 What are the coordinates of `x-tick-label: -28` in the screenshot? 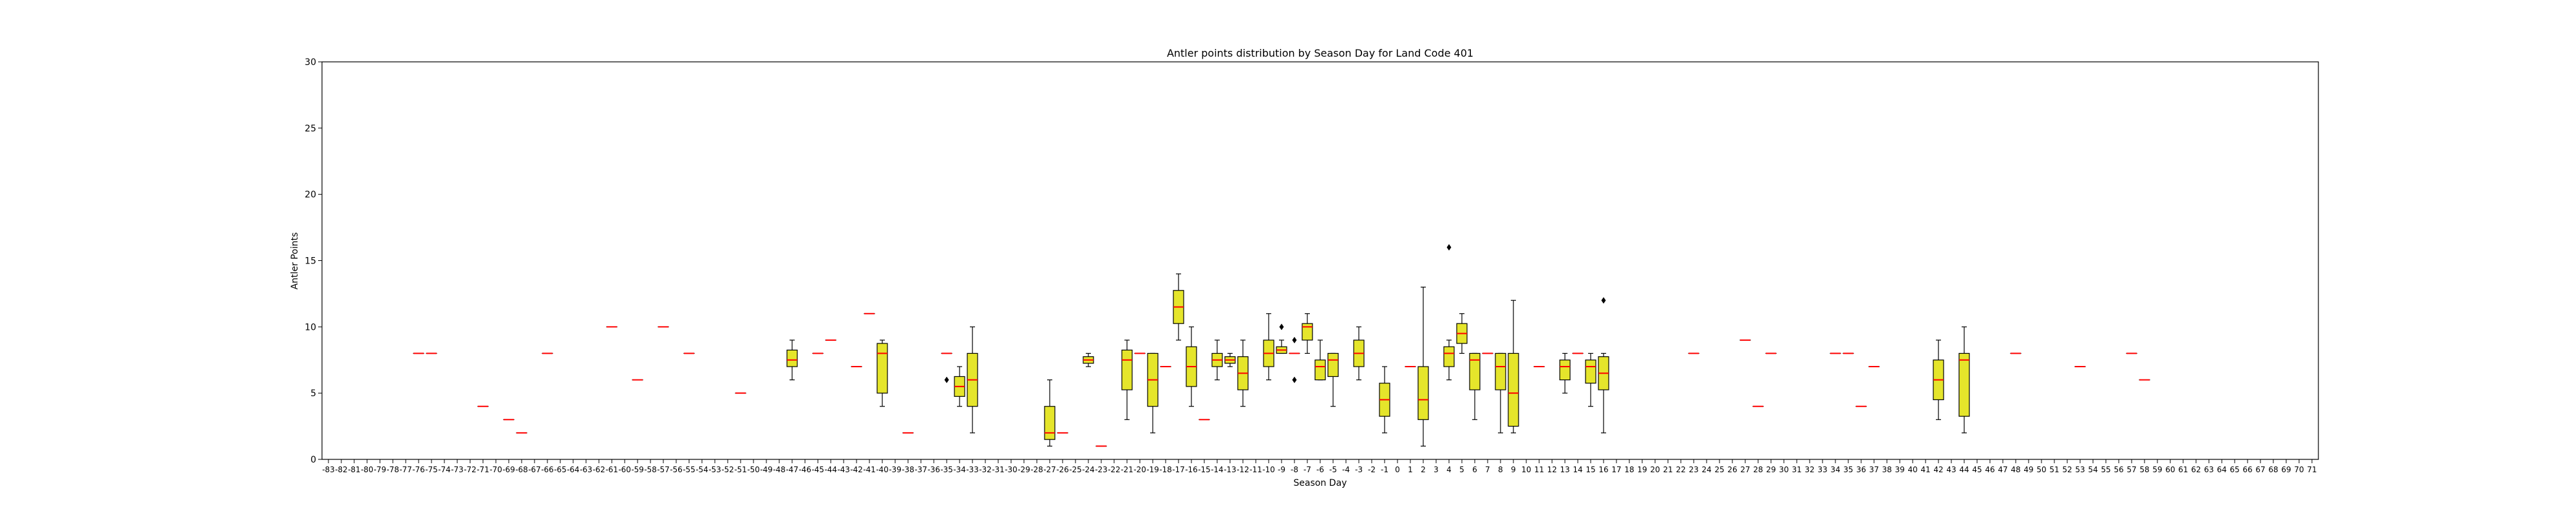 It's located at (1036, 469).